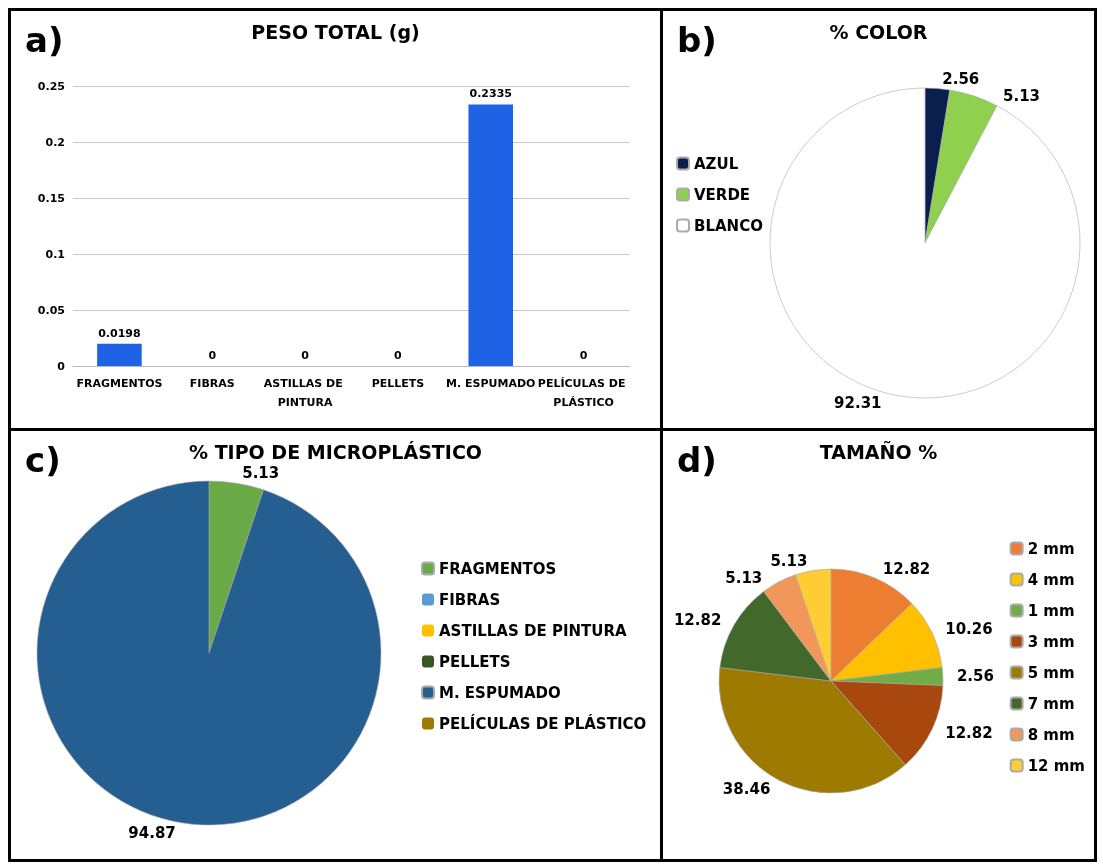 This screenshot has height=864, width=1103. What do you see at coordinates (51, 86) in the screenshot?
I see `y-tick-label: 0.25` at bounding box center [51, 86].